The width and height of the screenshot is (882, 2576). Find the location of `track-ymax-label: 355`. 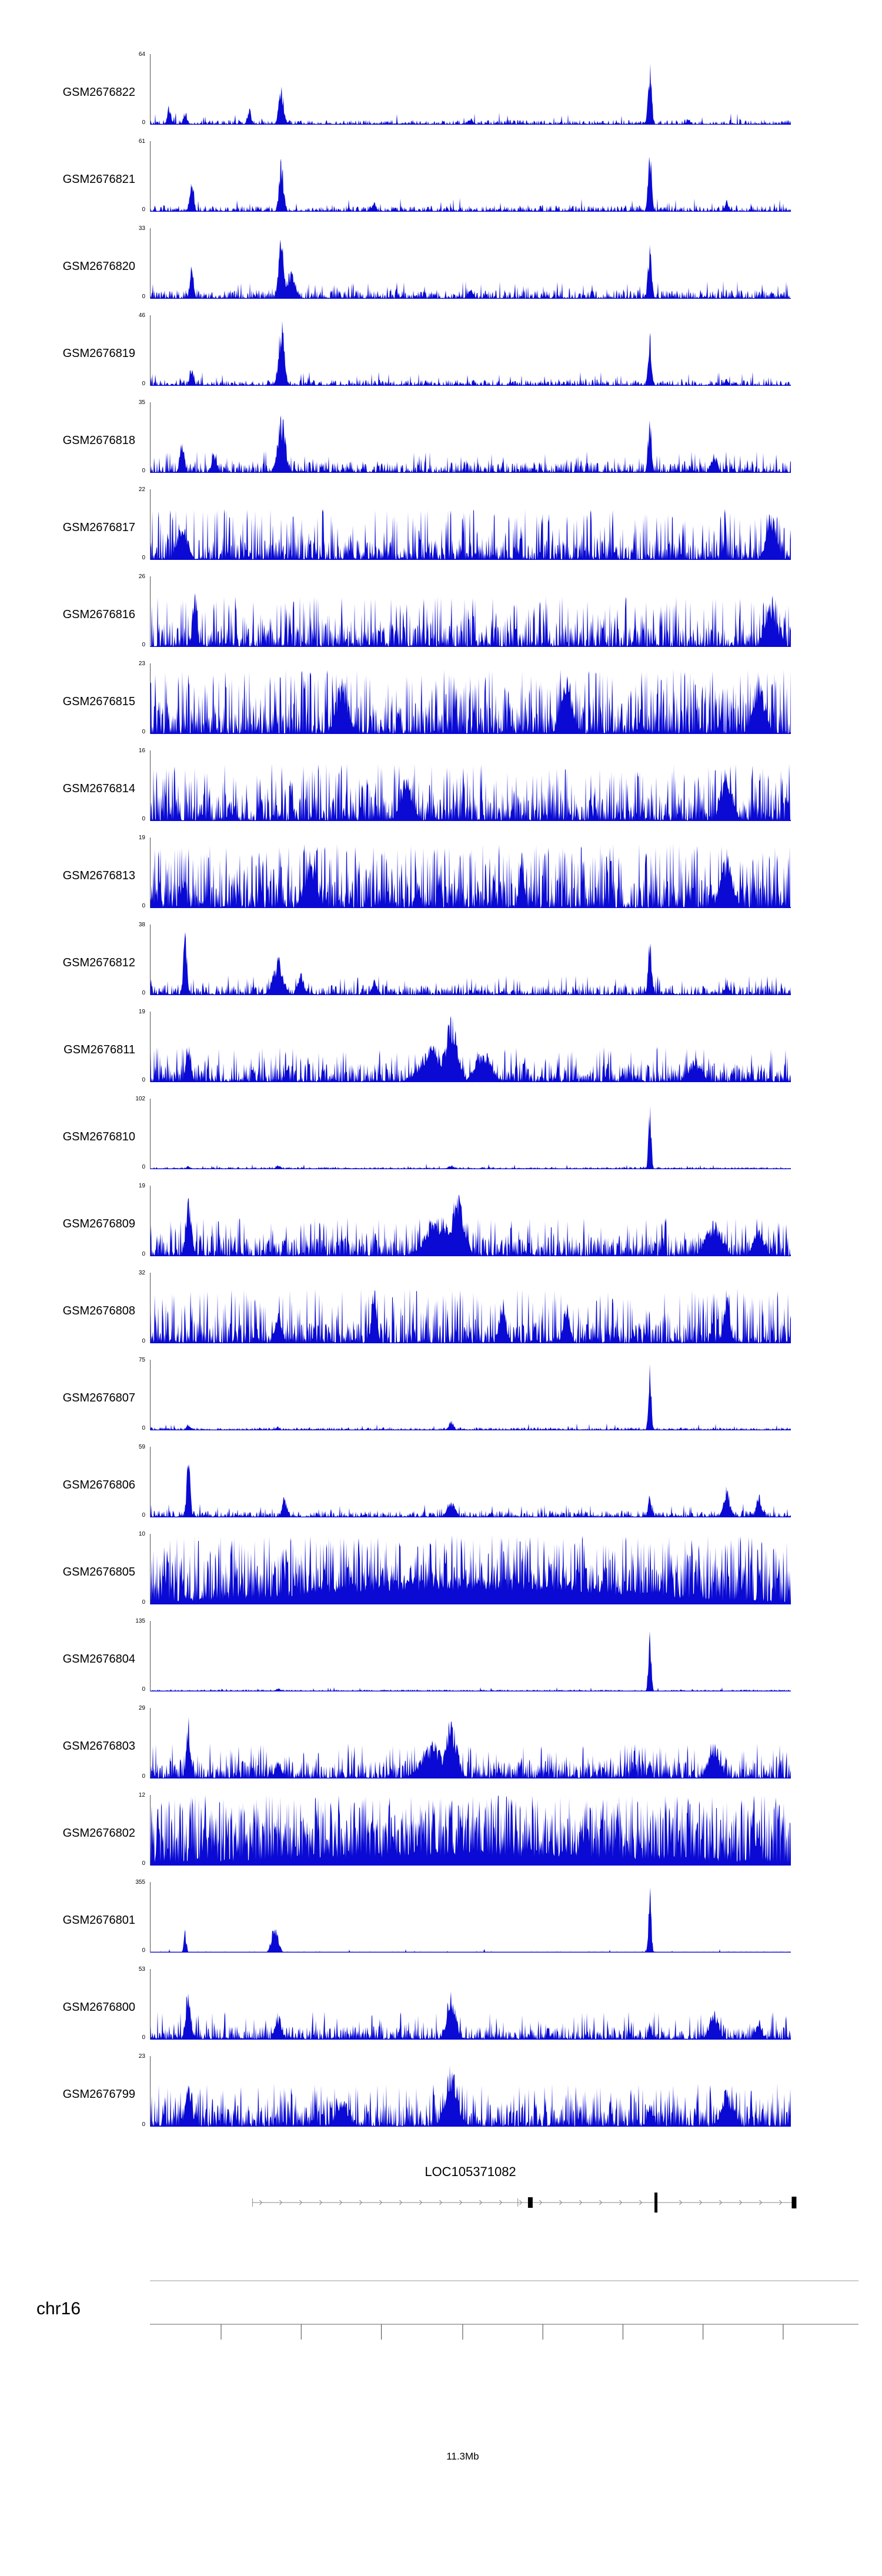

track-ymax-label: 355 is located at coordinates (140, 1882).